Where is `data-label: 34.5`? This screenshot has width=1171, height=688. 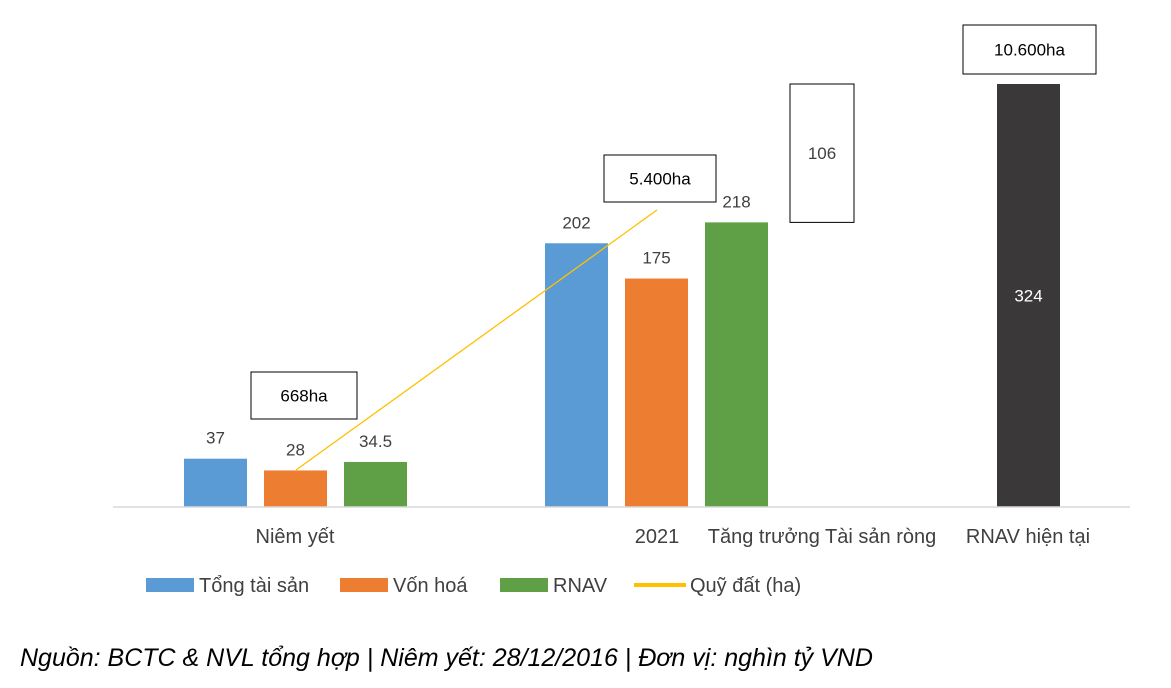 data-label: 34.5 is located at coordinates (375, 441).